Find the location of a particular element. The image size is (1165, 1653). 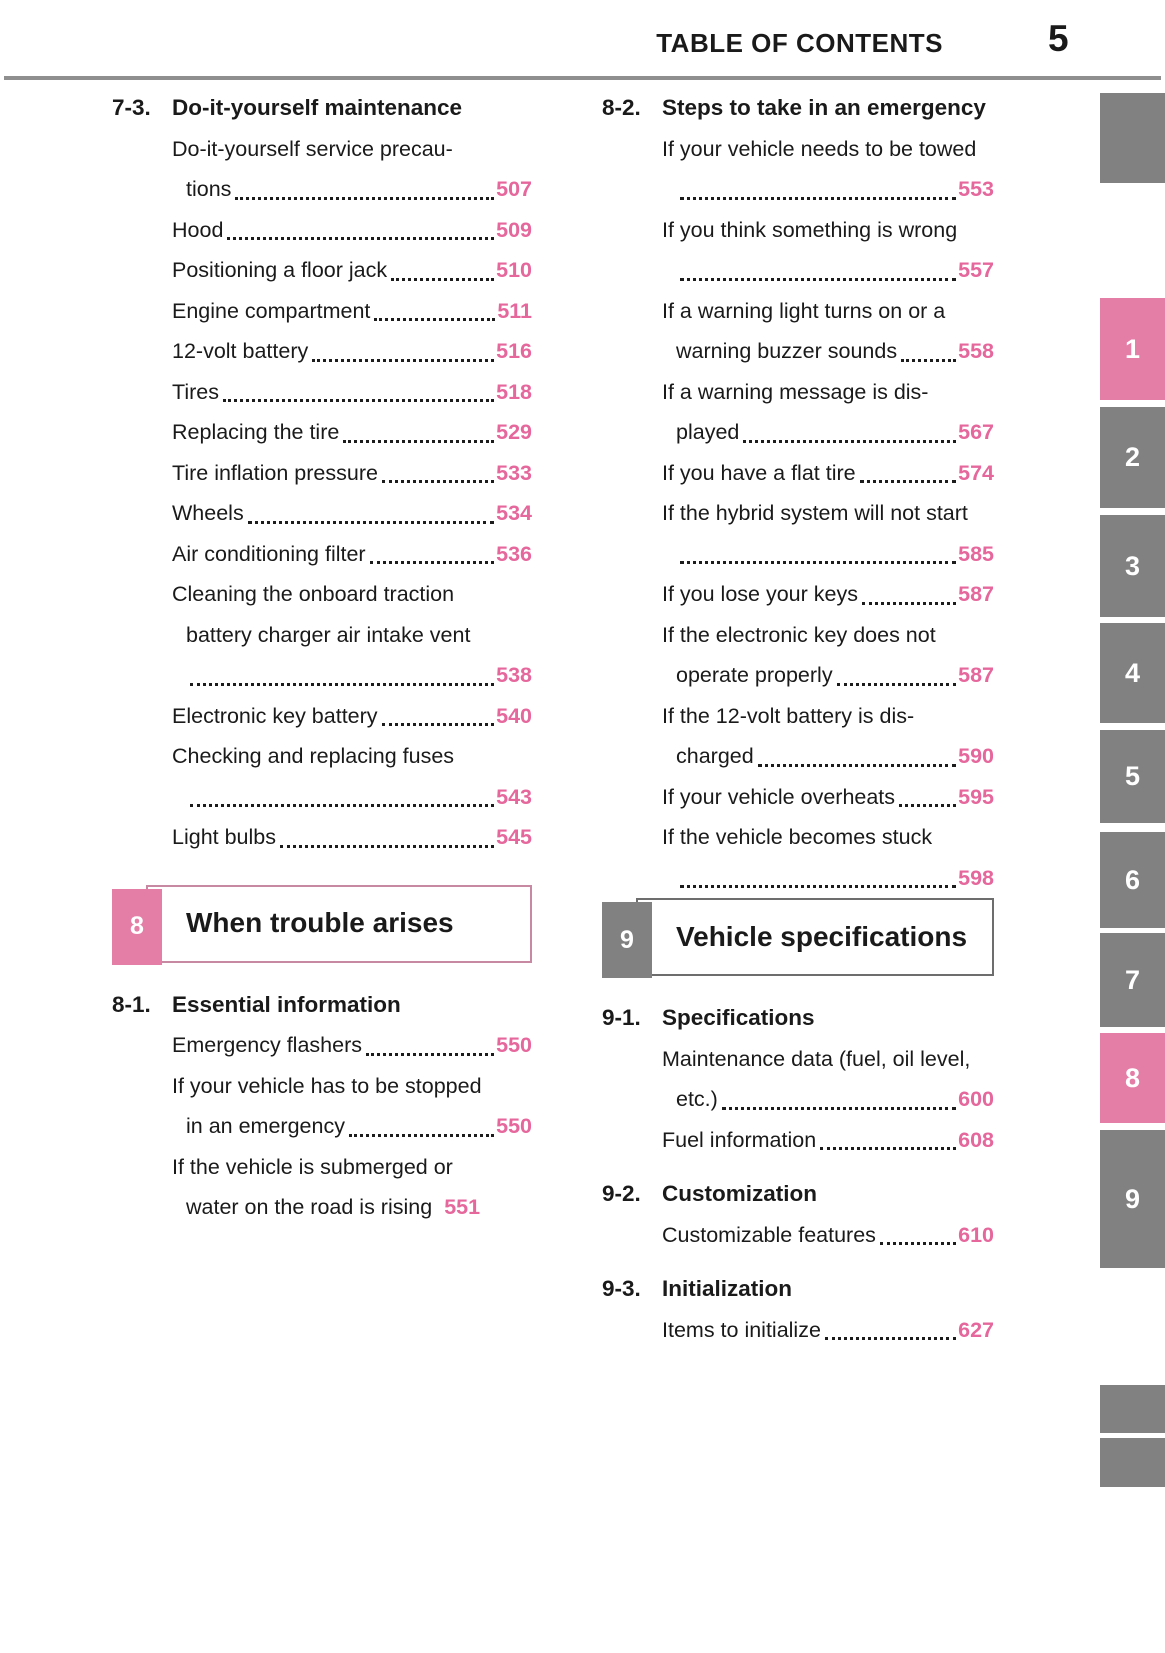

toc-entry-text: If a warning message is dis- is located at coordinates (795, 391).